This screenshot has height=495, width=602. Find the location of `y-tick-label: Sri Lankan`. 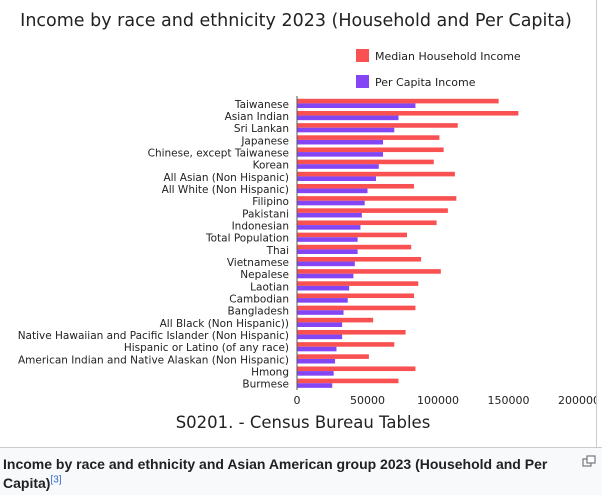

y-tick-label: Sri Lankan is located at coordinates (261, 129).